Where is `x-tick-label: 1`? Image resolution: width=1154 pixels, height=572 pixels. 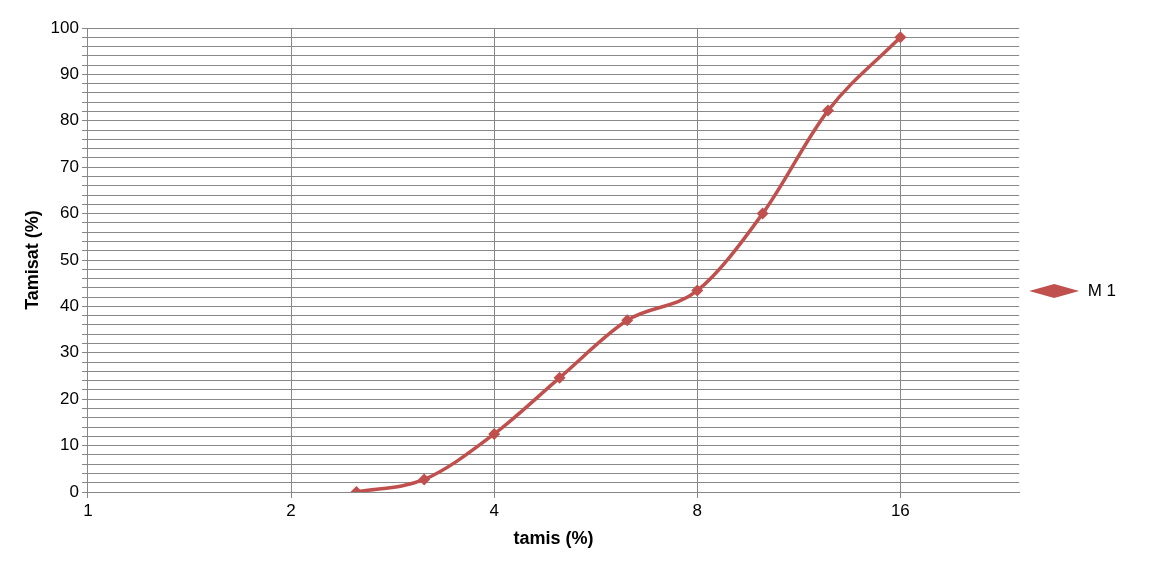 x-tick-label: 1 is located at coordinates (88, 510).